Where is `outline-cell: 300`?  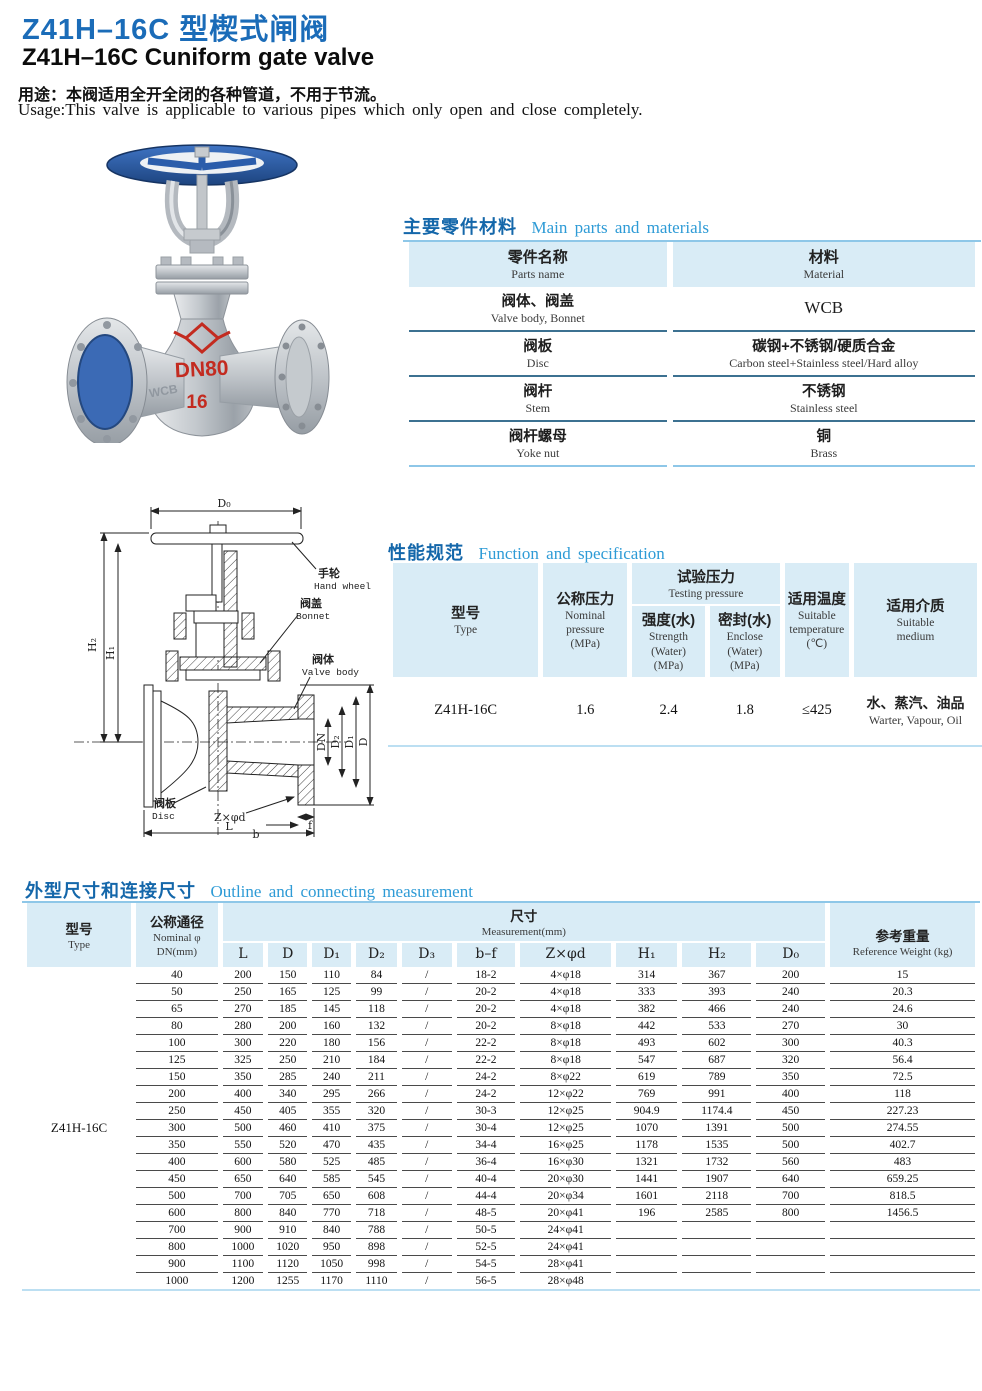 outline-cell: 300 is located at coordinates (177, 1129).